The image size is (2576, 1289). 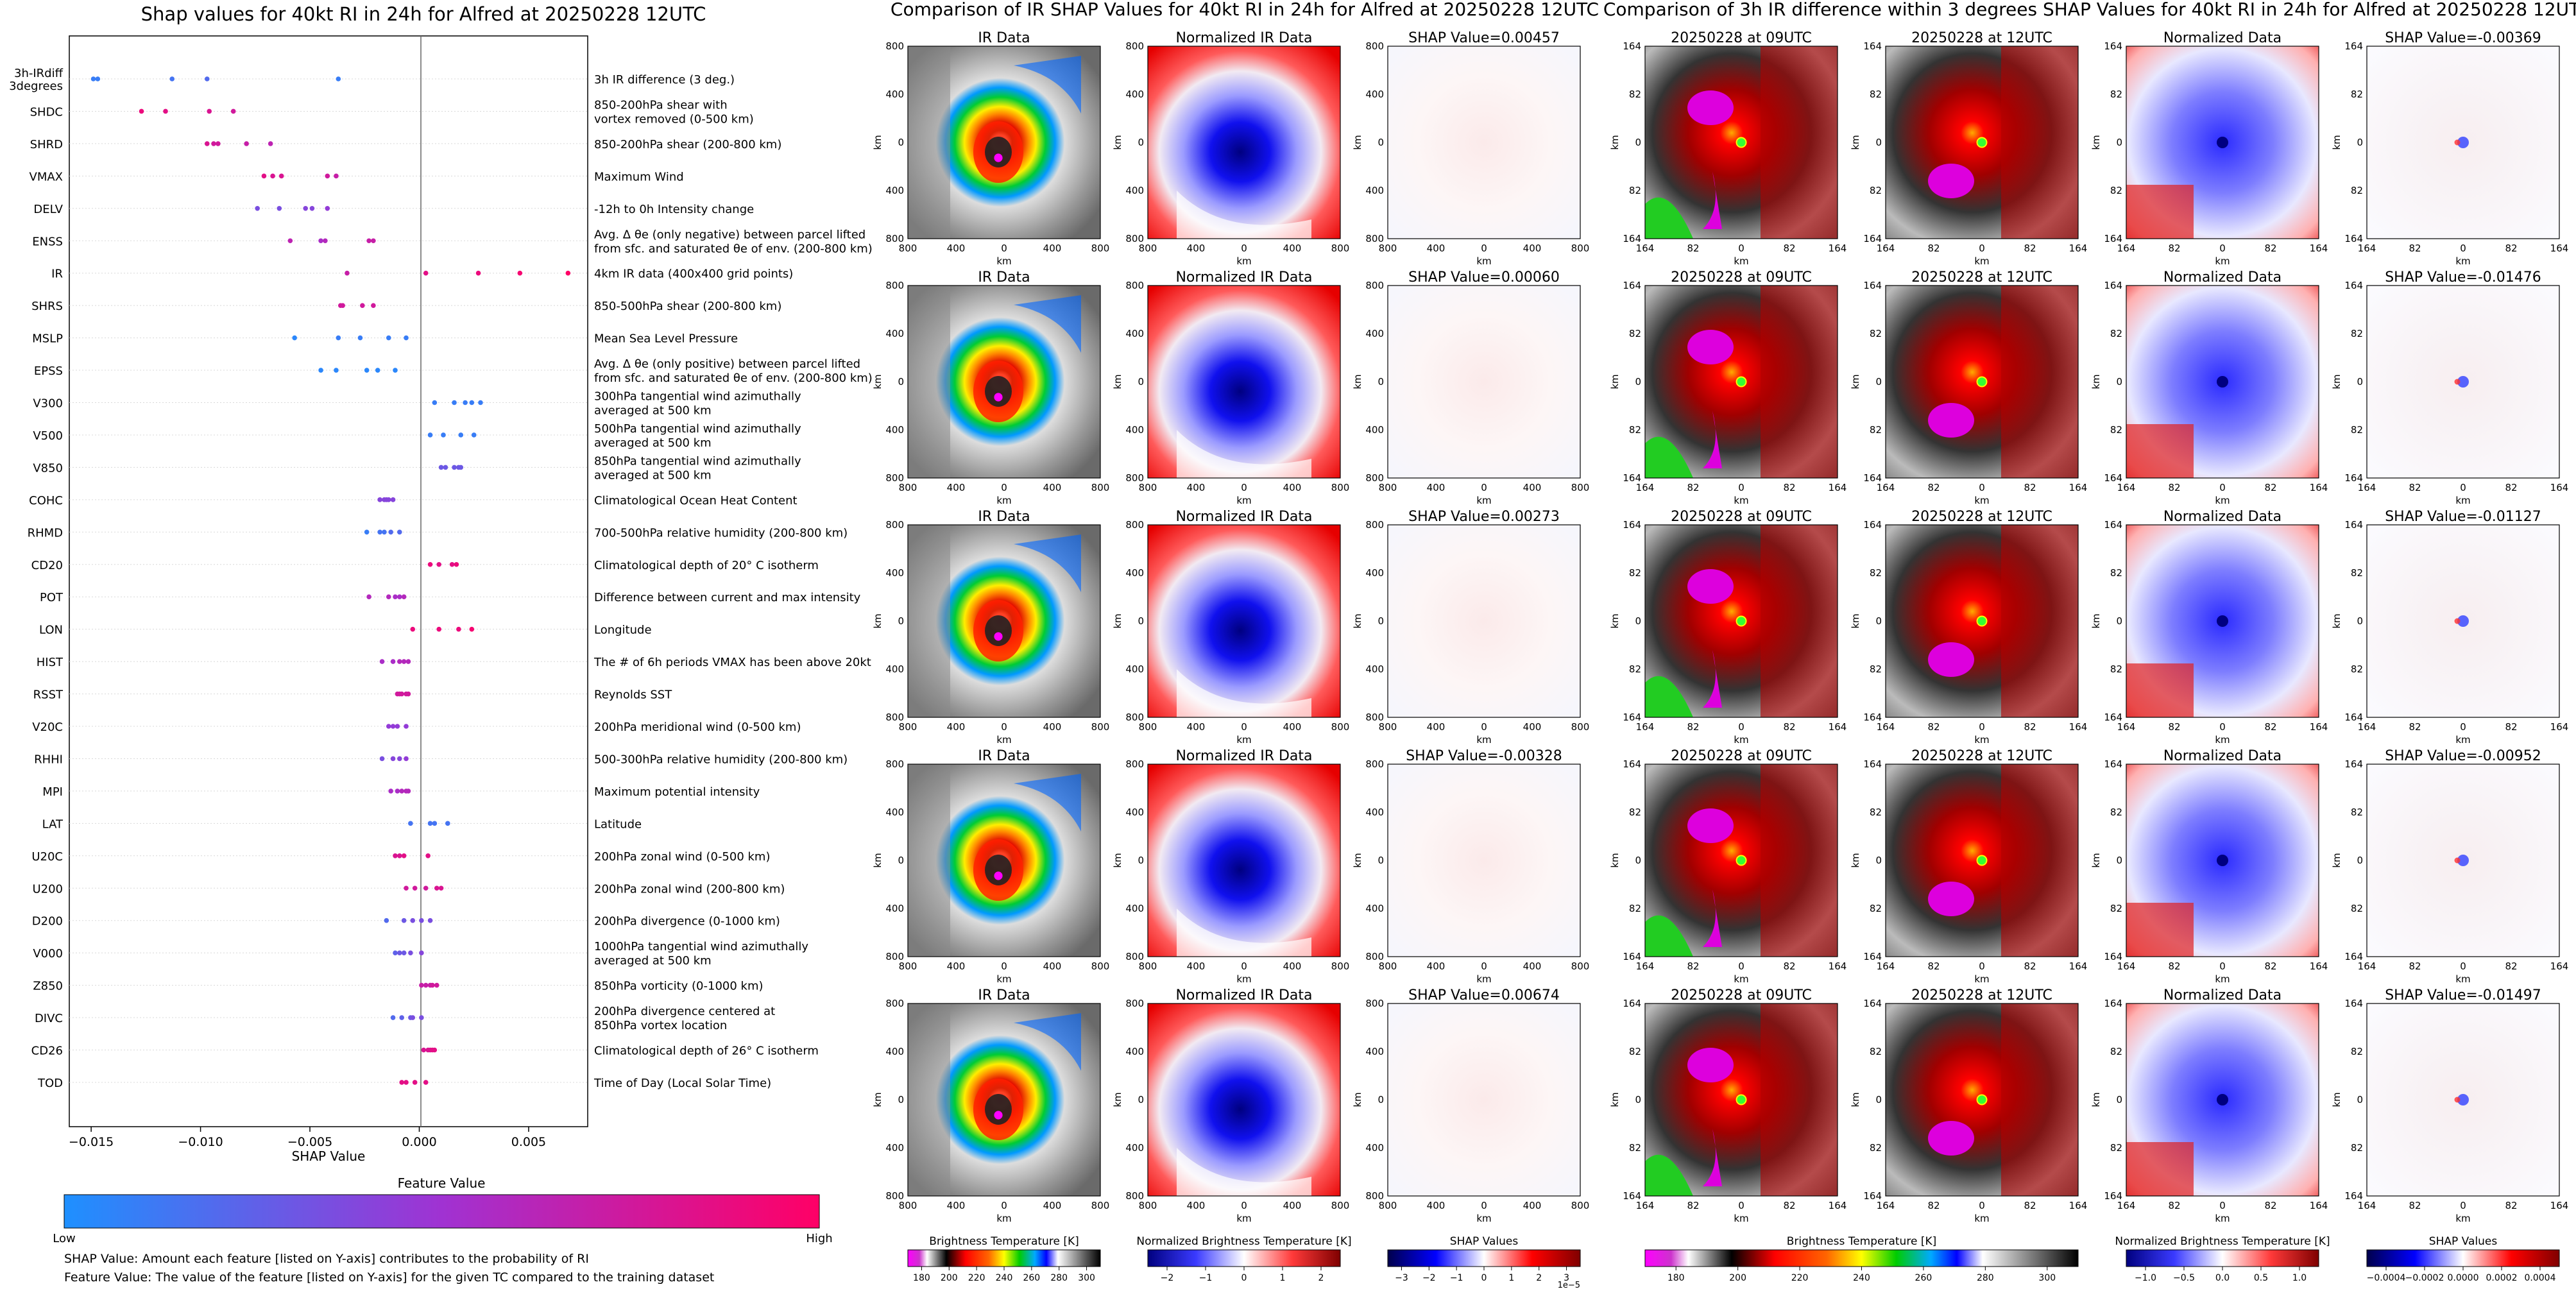 What do you see at coordinates (1484, 1278) in the screenshot?
I see `colorbar-tick-label: 0` at bounding box center [1484, 1278].